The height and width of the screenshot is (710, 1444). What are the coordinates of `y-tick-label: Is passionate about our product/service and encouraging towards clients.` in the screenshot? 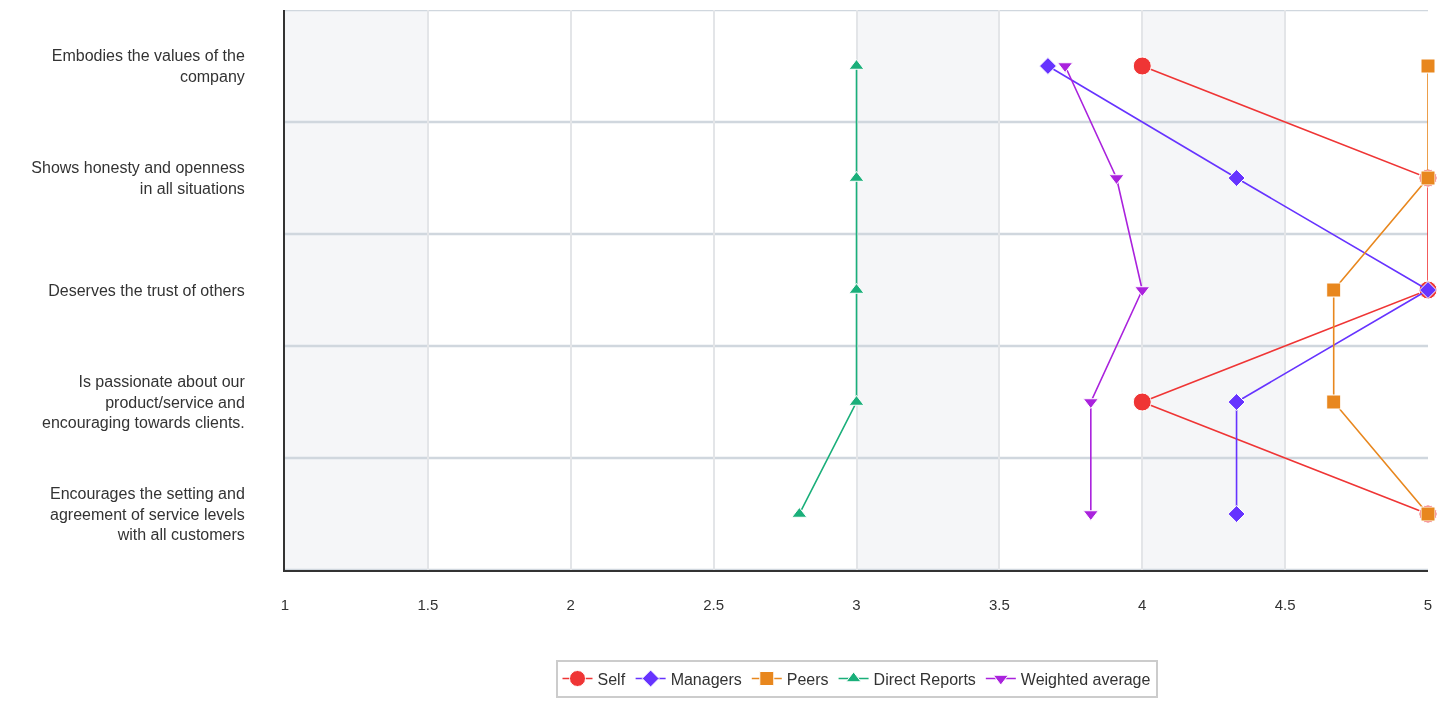 It's located at (144, 402).